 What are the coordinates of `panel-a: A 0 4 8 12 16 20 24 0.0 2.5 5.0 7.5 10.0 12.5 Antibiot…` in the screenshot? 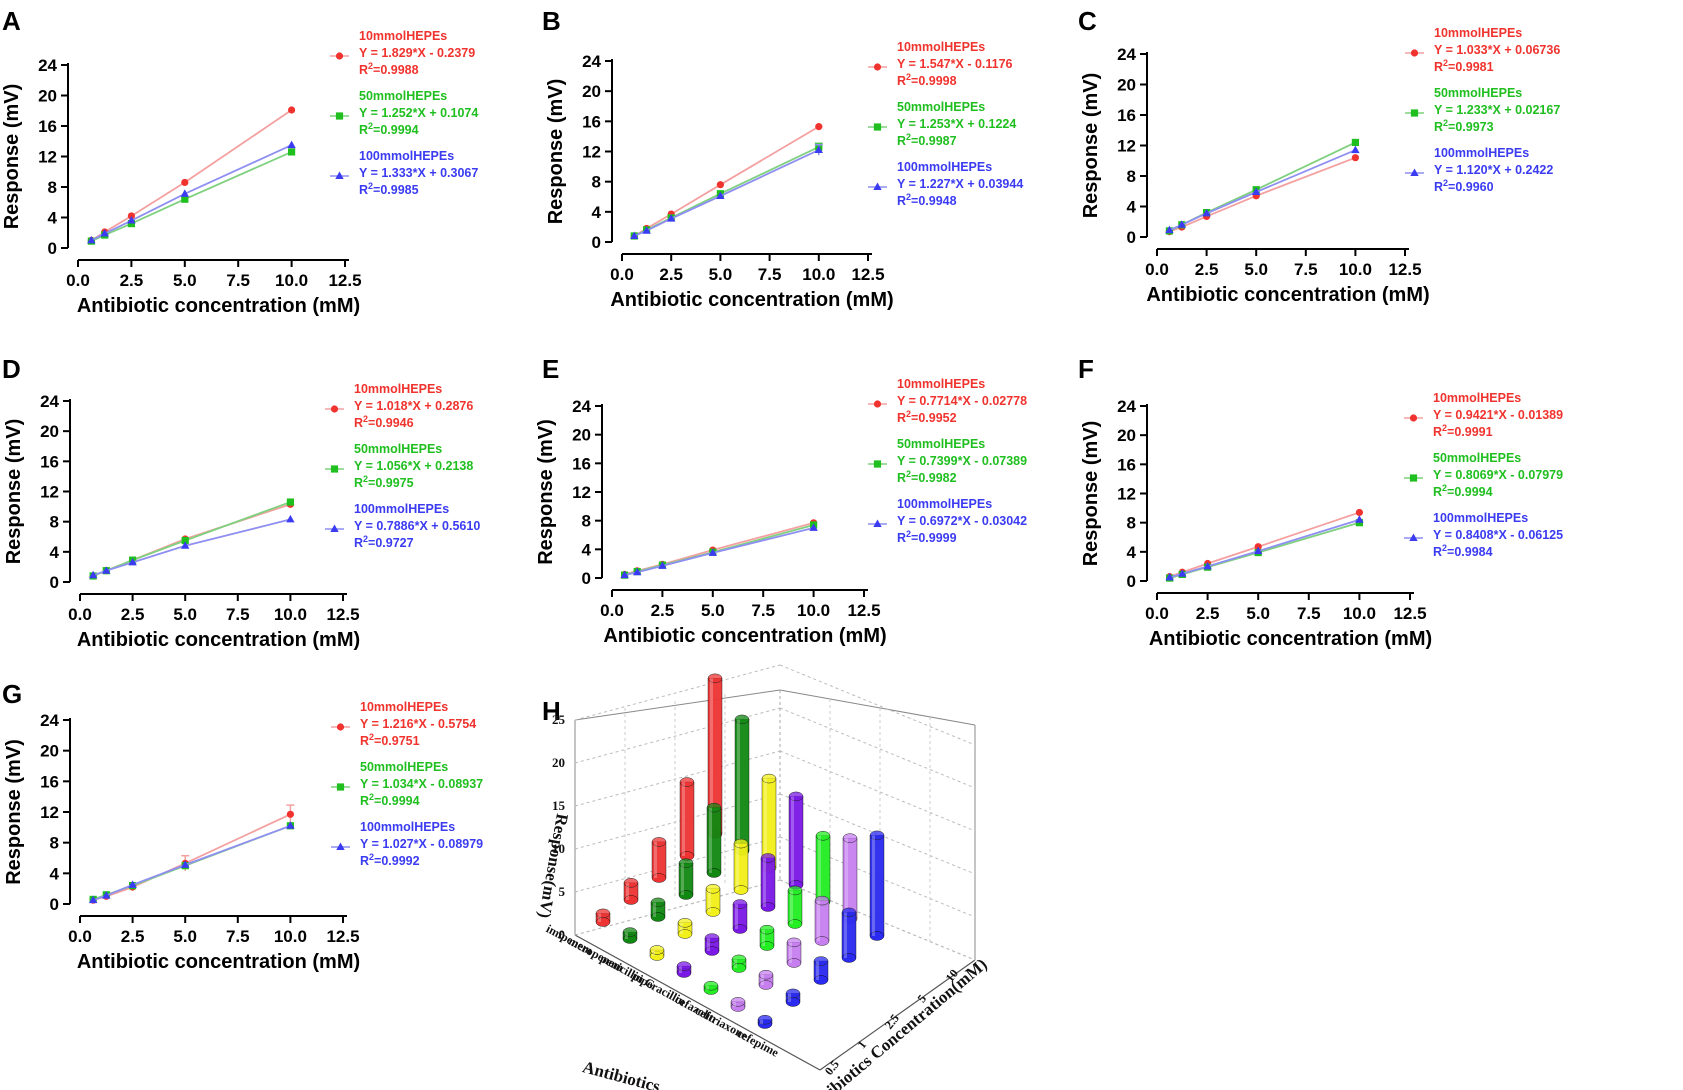 It's located at (239, 161).